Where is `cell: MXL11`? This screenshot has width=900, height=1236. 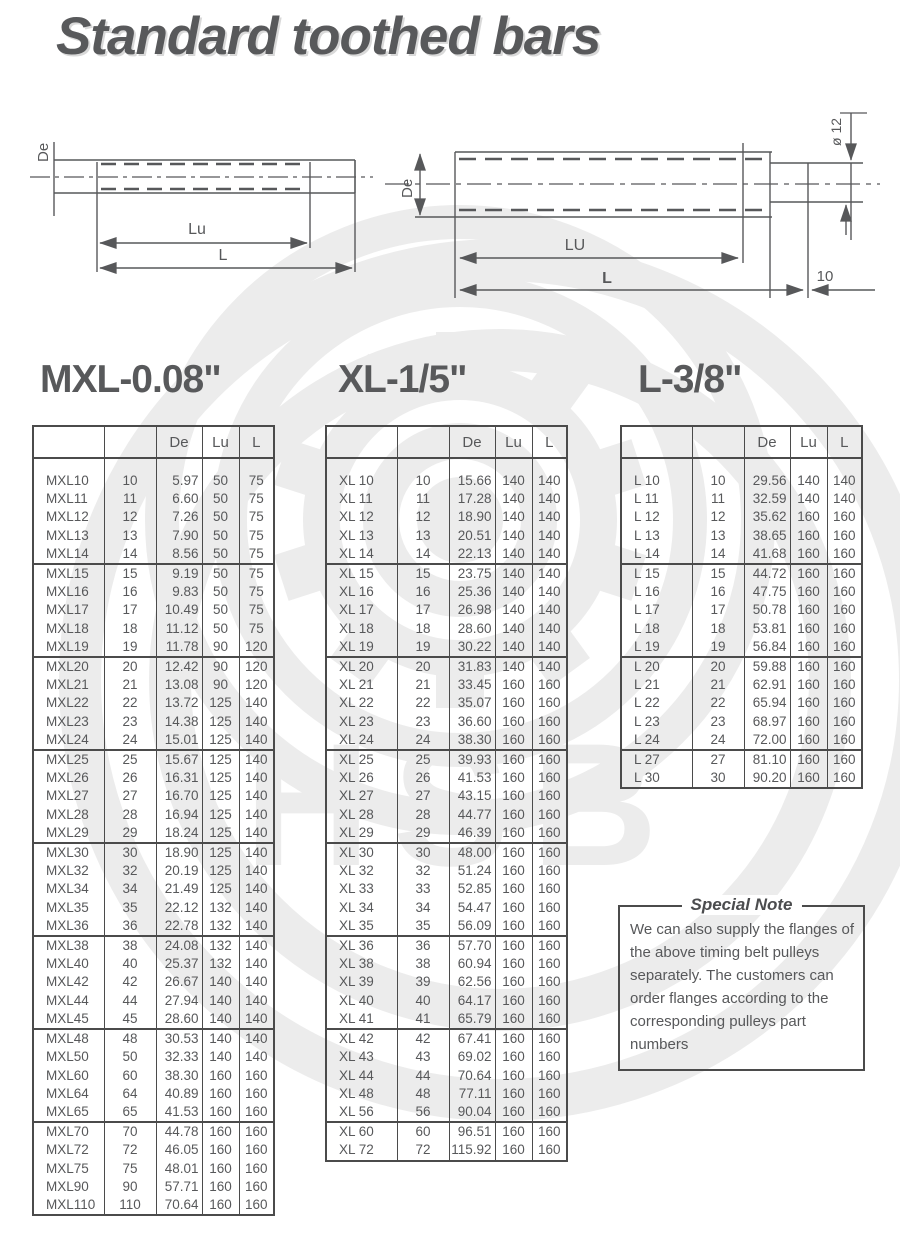 cell: MXL11 is located at coordinates (67, 499).